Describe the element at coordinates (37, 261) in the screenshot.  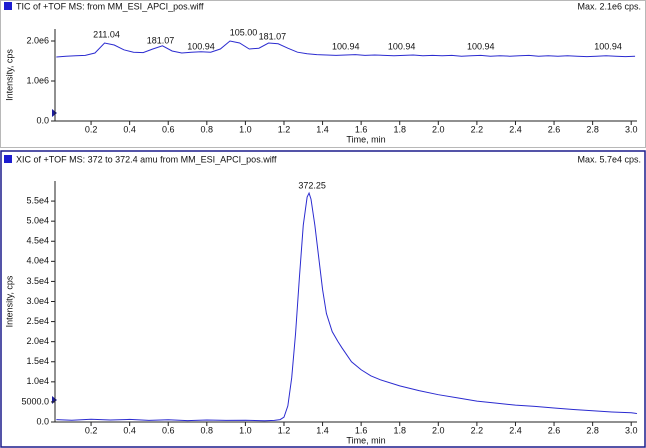
I see `y-tick-label: 4.0e4` at that location.